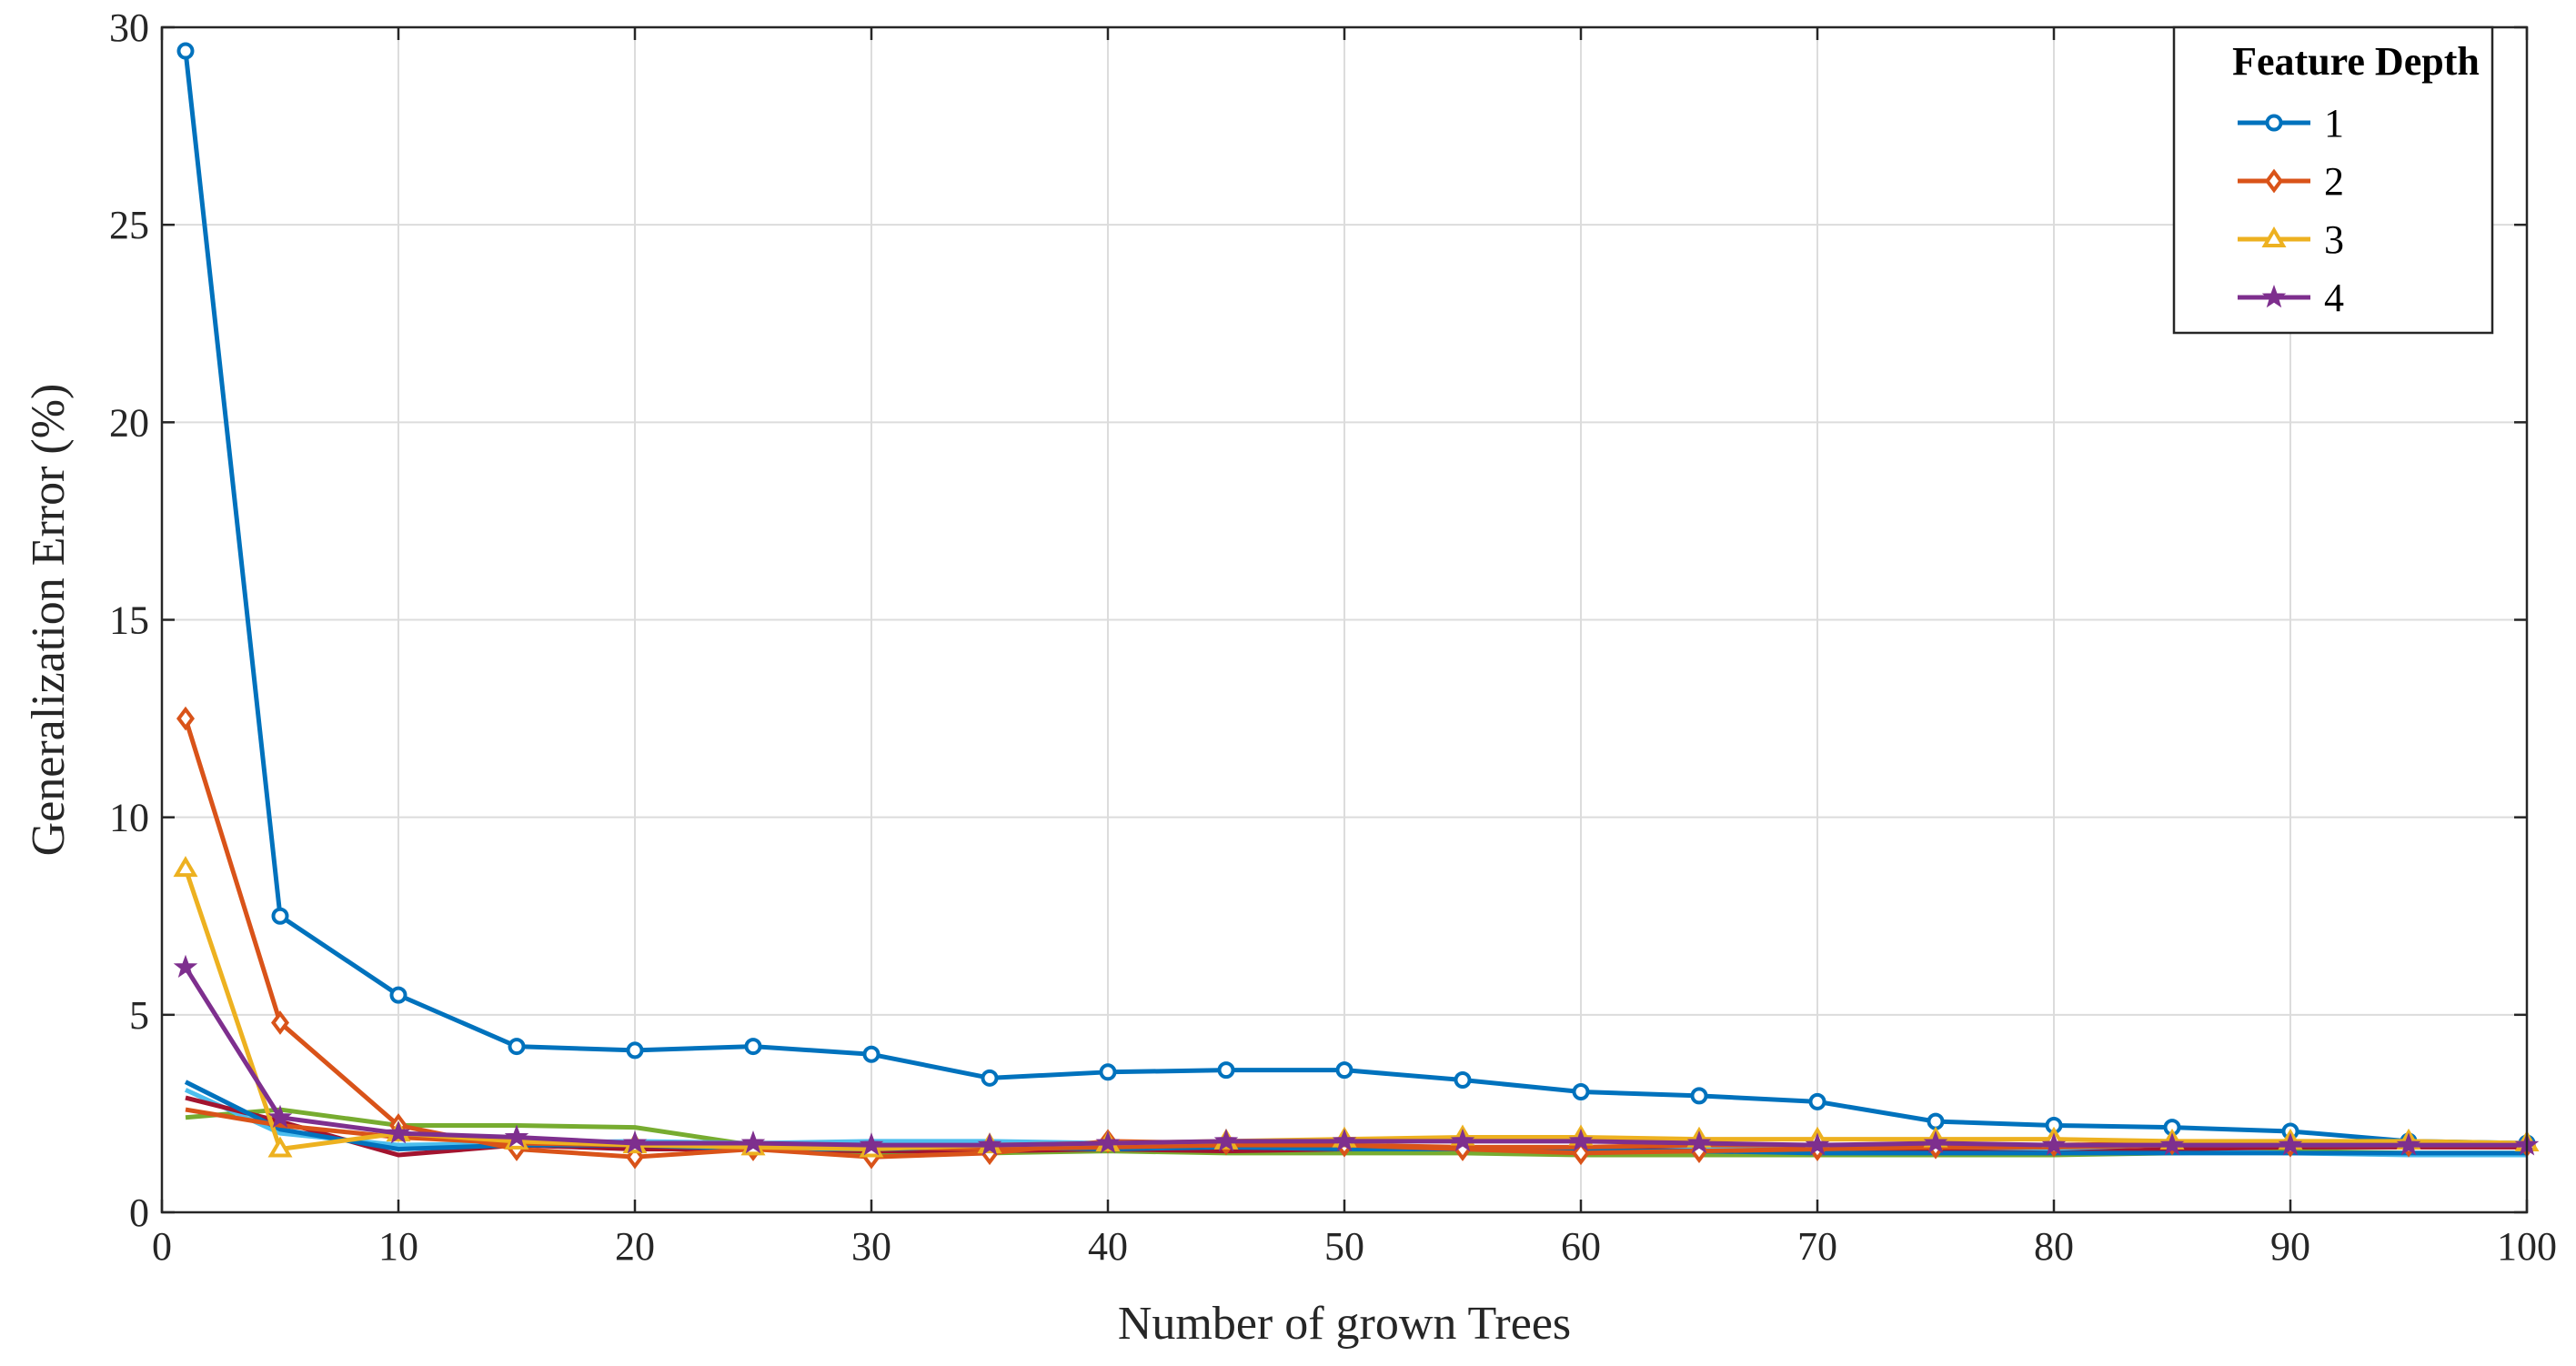 Image resolution: width=2576 pixels, height=1366 pixels. I want to click on x-tick-label: 60, so click(1581, 1246).